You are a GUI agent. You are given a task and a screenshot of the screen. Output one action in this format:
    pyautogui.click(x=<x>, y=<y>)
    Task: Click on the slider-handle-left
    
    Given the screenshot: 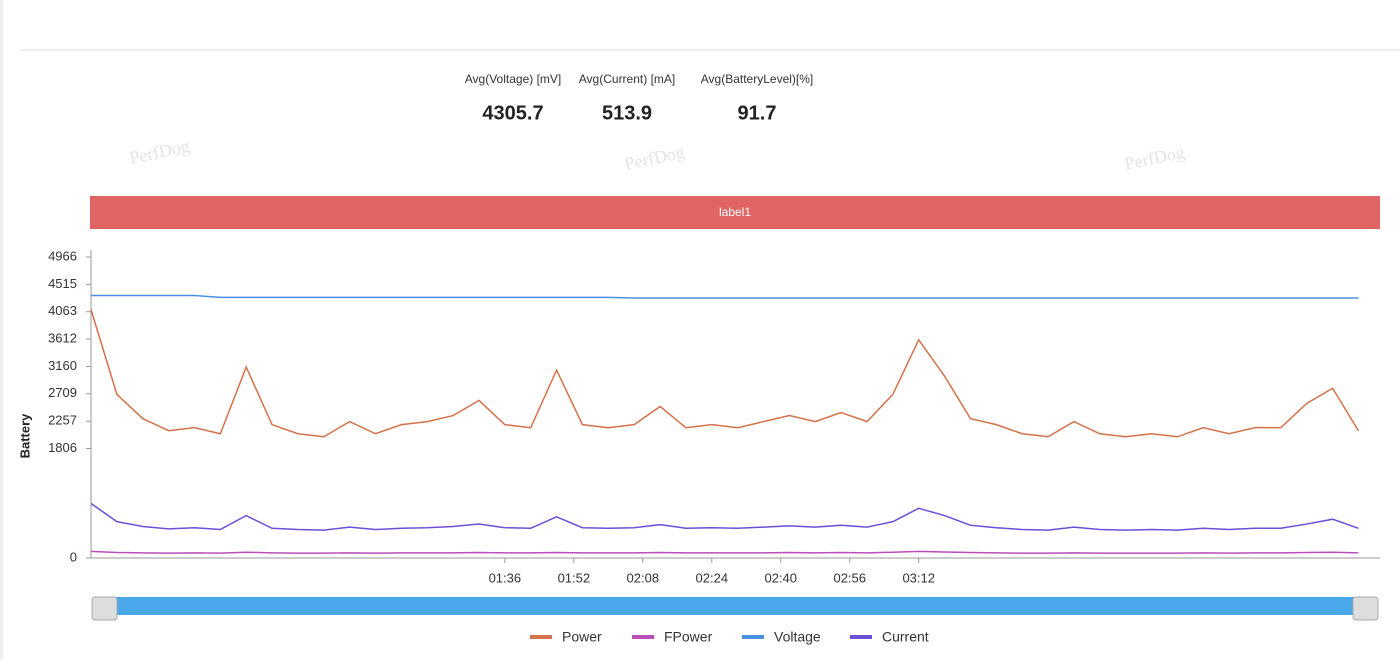 What is the action you would take?
    pyautogui.click(x=104, y=608)
    